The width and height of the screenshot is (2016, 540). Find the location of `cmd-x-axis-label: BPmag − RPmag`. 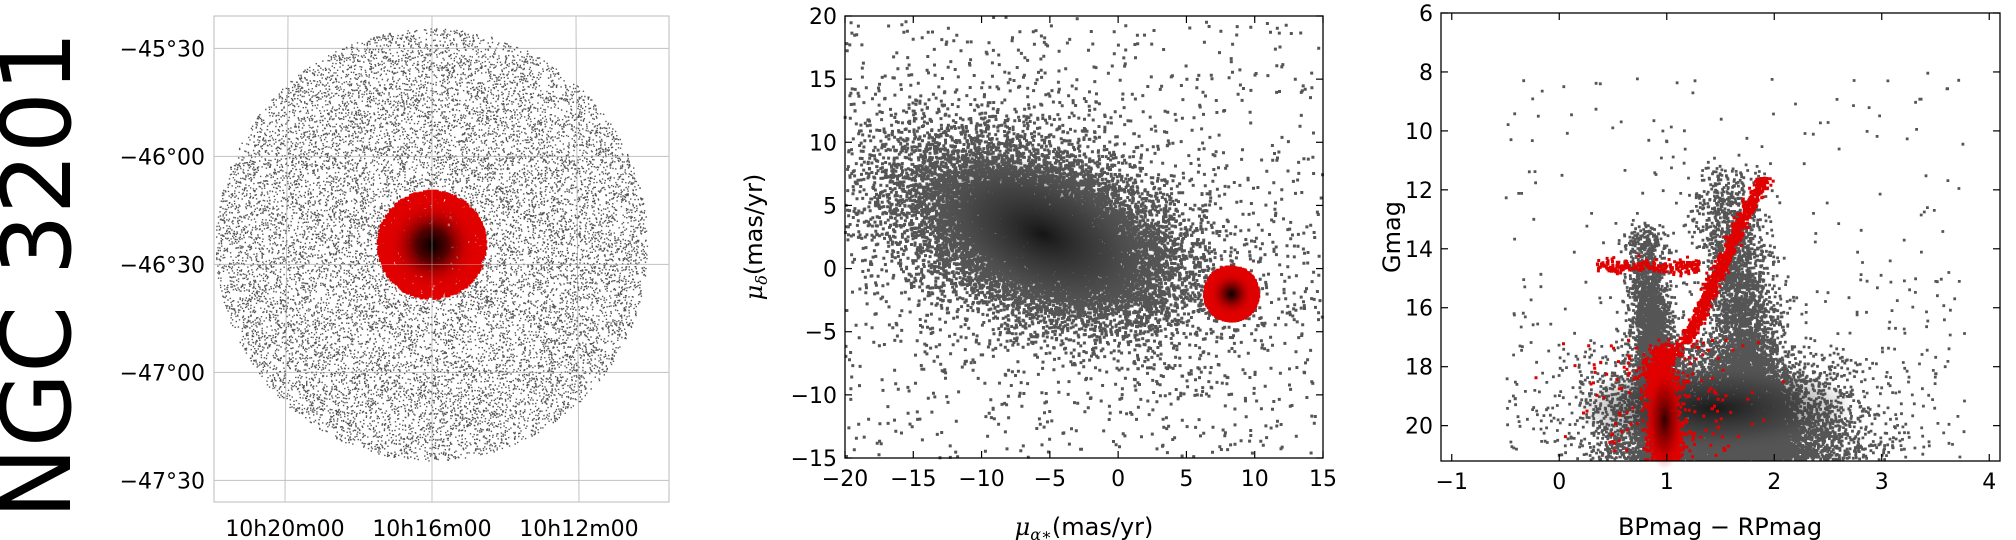

cmd-x-axis-label: BPmag − RPmag is located at coordinates (1720, 526).